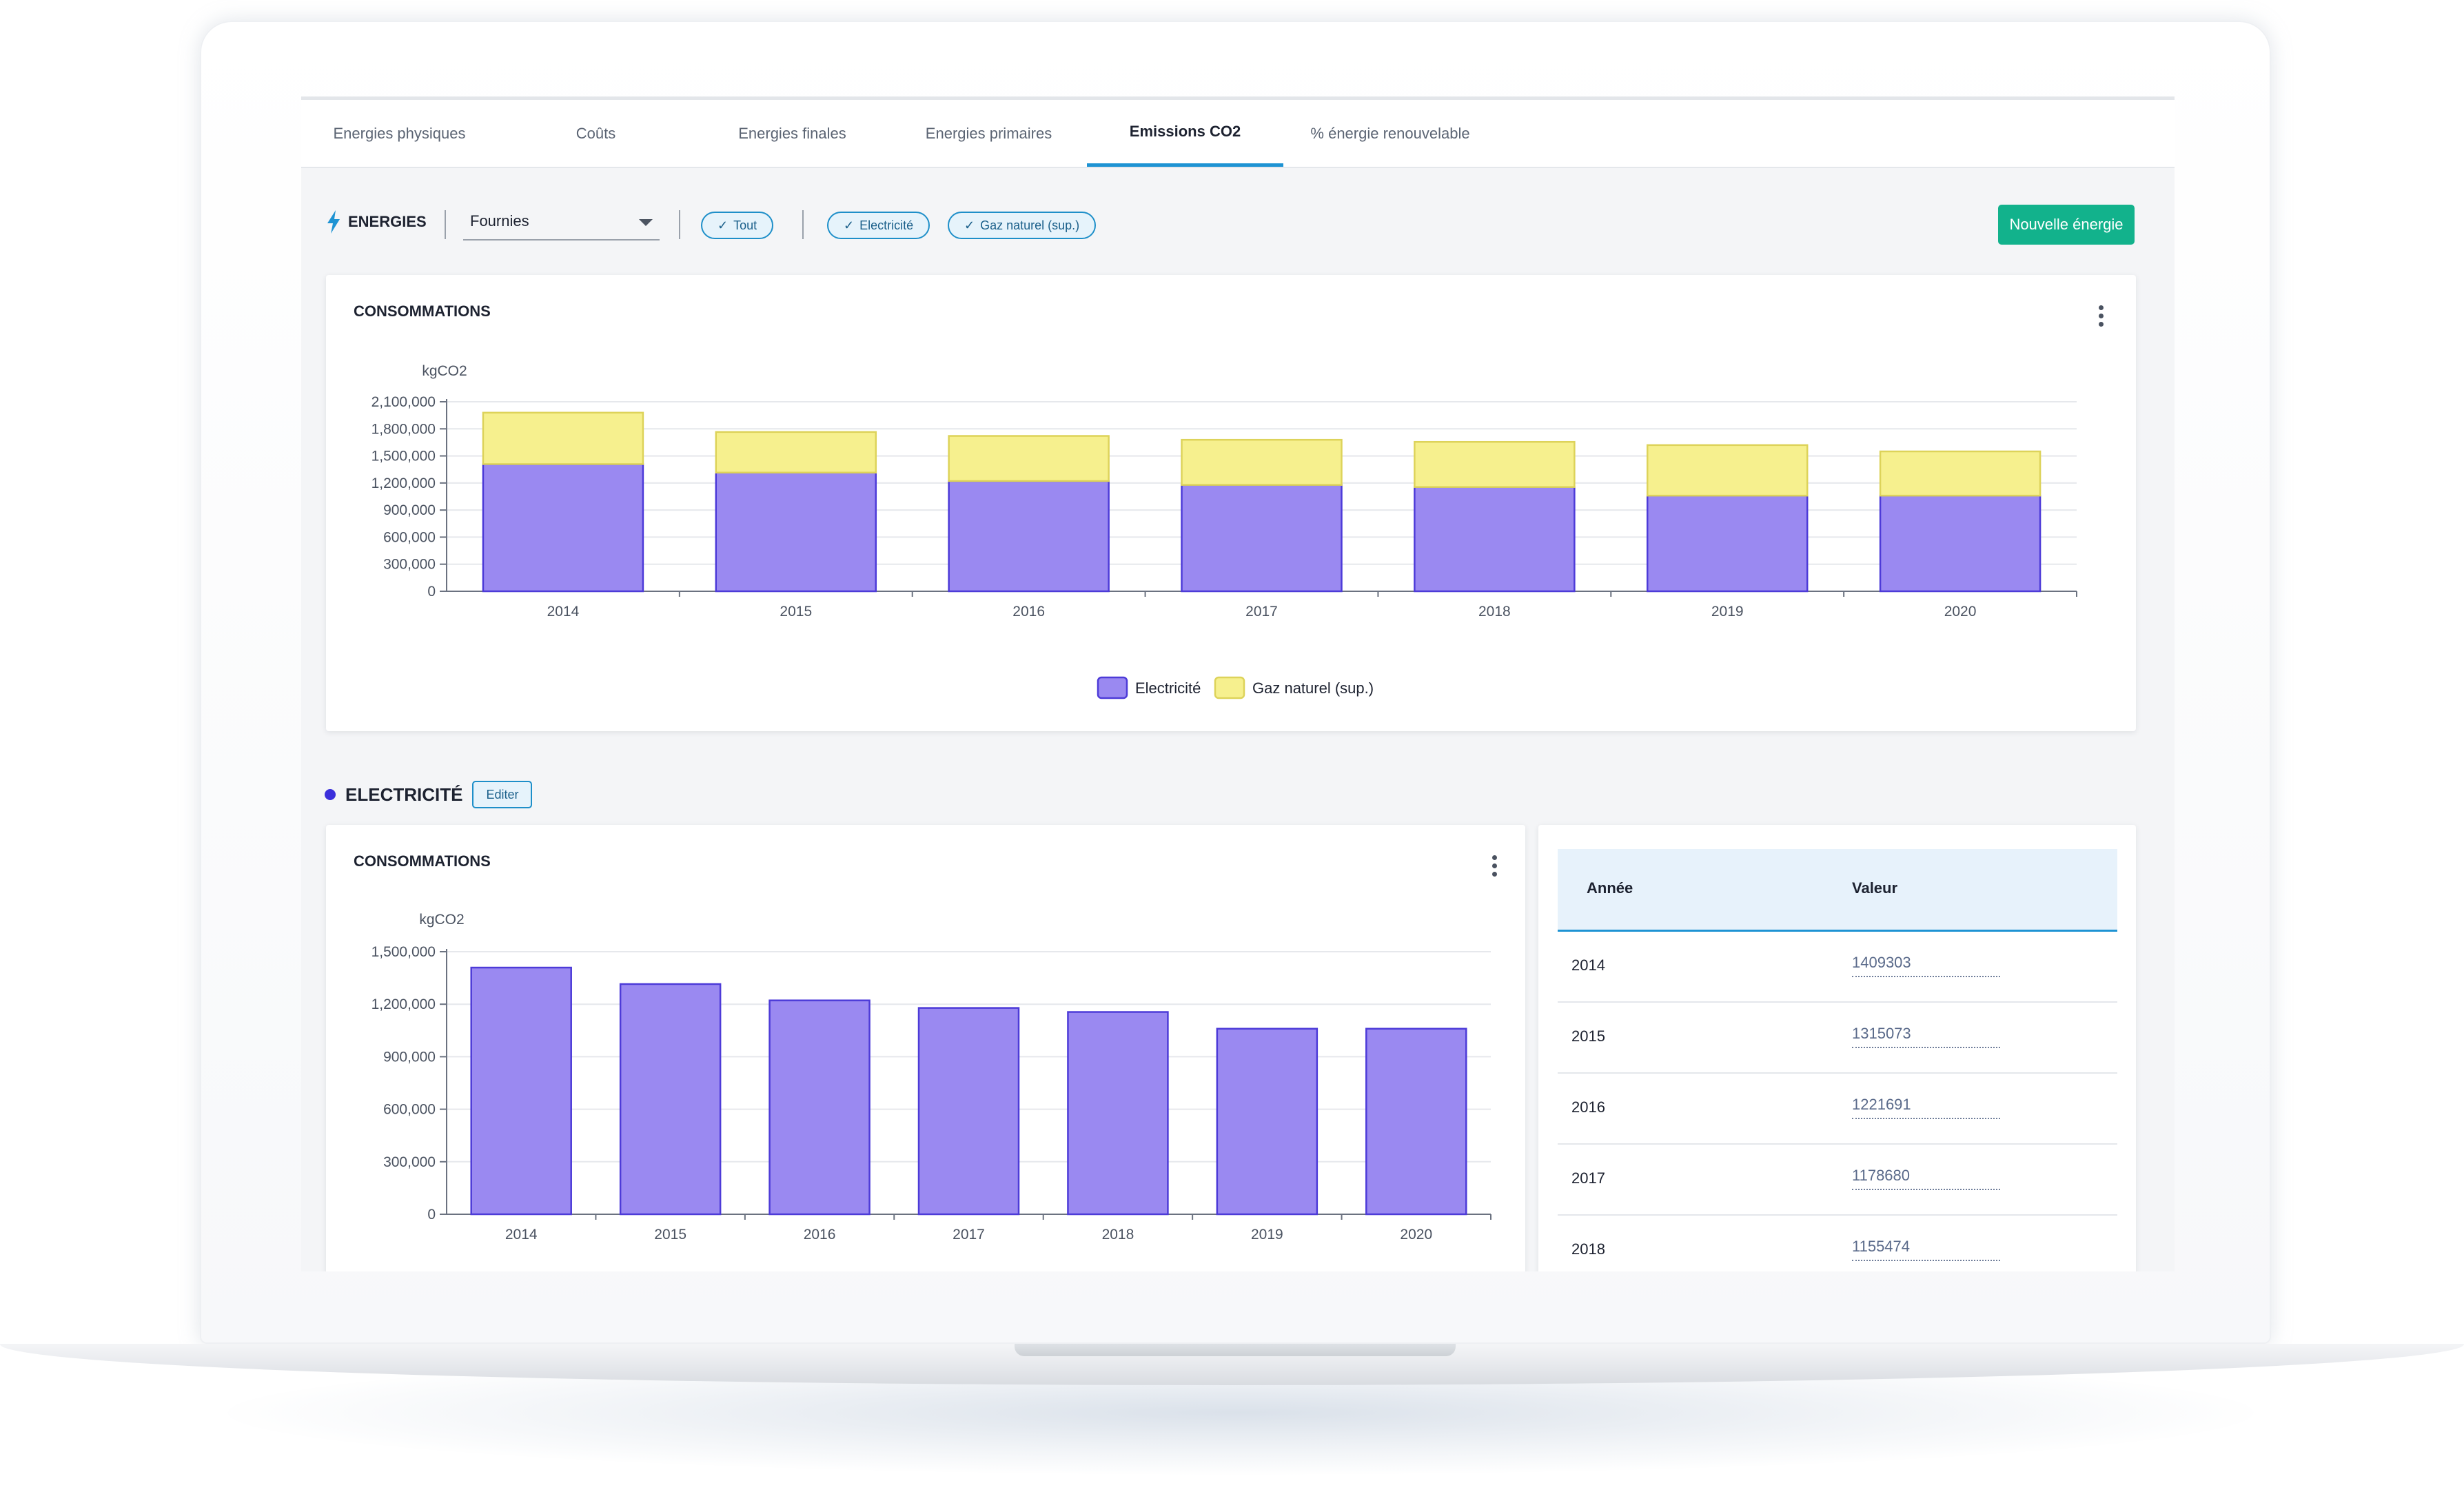  I want to click on bar-gaz-naturel-2019, so click(1727, 470).